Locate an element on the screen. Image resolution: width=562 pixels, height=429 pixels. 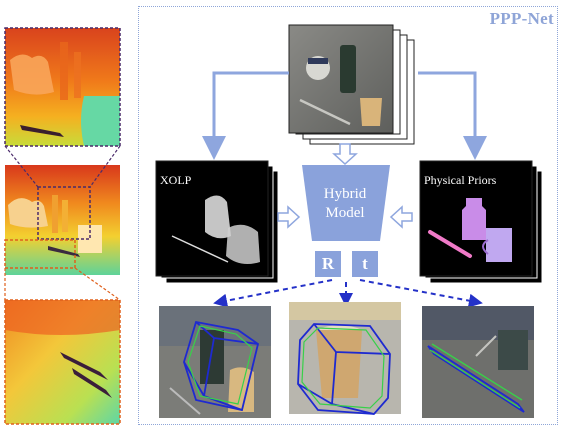
pose-result-fork is located at coordinates (478, 362).